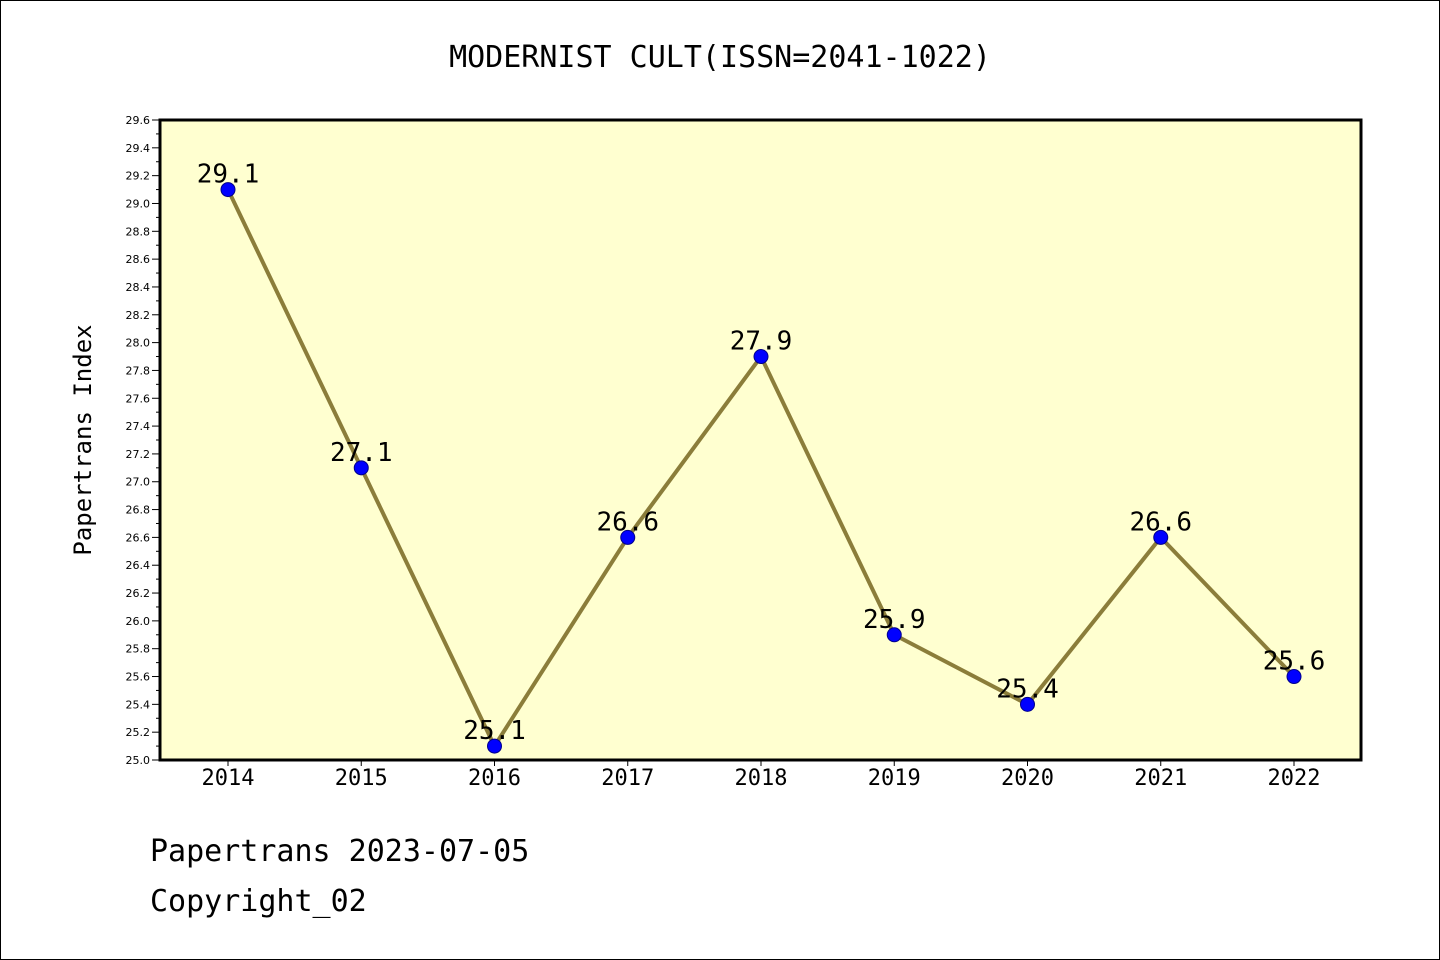 The height and width of the screenshot is (960, 1440). Describe the element at coordinates (340, 851) in the screenshot. I see `footer-date-line: Papertrans 2023-07-05` at that location.